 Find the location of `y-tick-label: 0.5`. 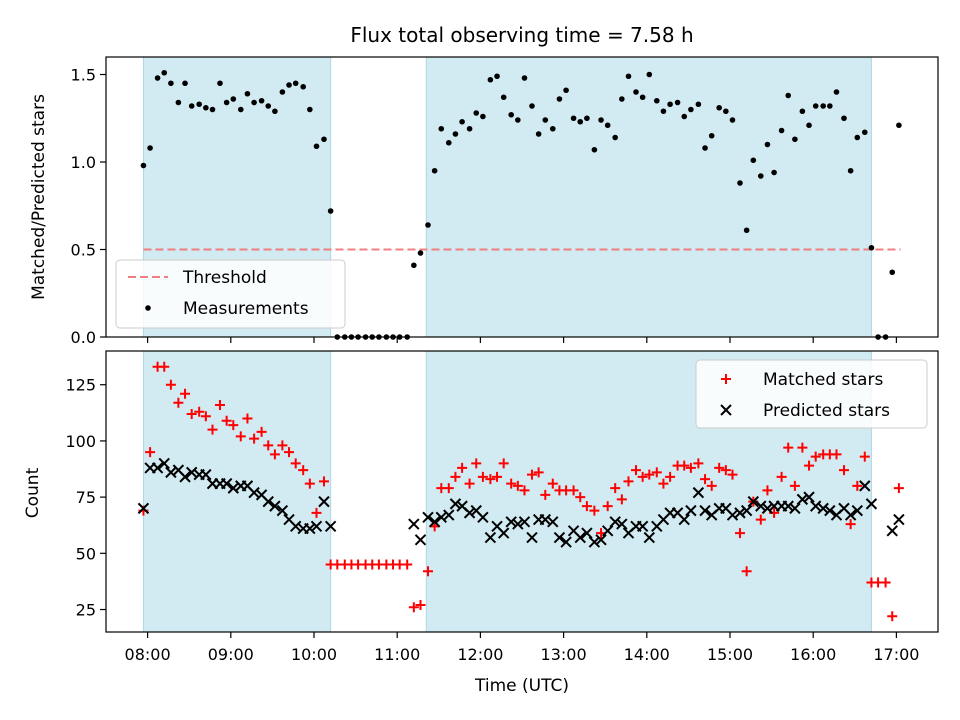

y-tick-label: 0.5 is located at coordinates (83, 250).